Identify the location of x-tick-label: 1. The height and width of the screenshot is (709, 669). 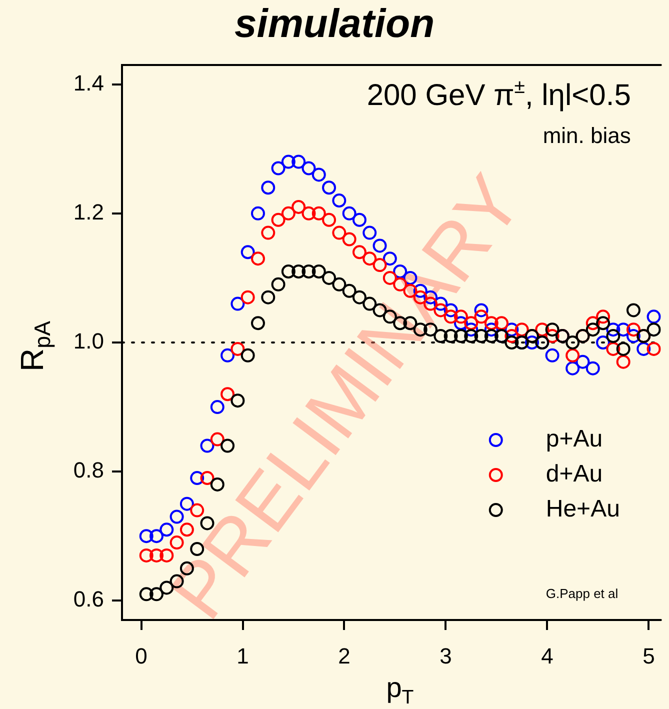
(242, 655).